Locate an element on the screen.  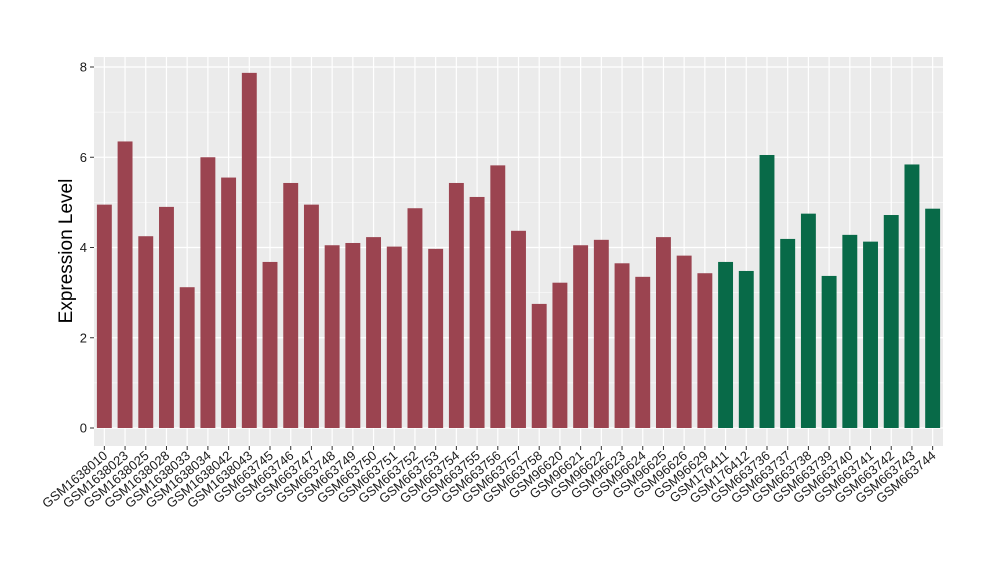
bar-GSM663737 is located at coordinates (788, 333).